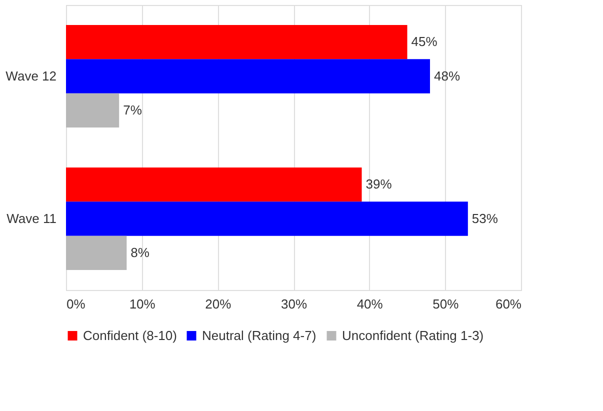 The width and height of the screenshot is (603, 411). What do you see at coordinates (31, 218) in the screenshot?
I see `y-tick-label: Wave 11` at bounding box center [31, 218].